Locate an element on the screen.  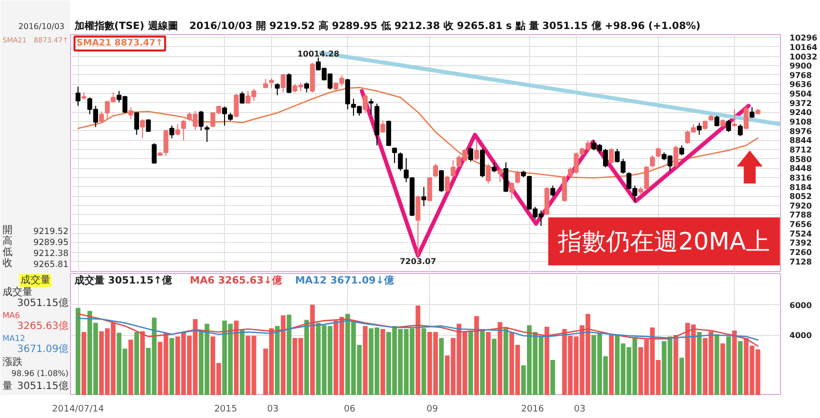
text: 9265.81 is located at coordinates (51, 265).